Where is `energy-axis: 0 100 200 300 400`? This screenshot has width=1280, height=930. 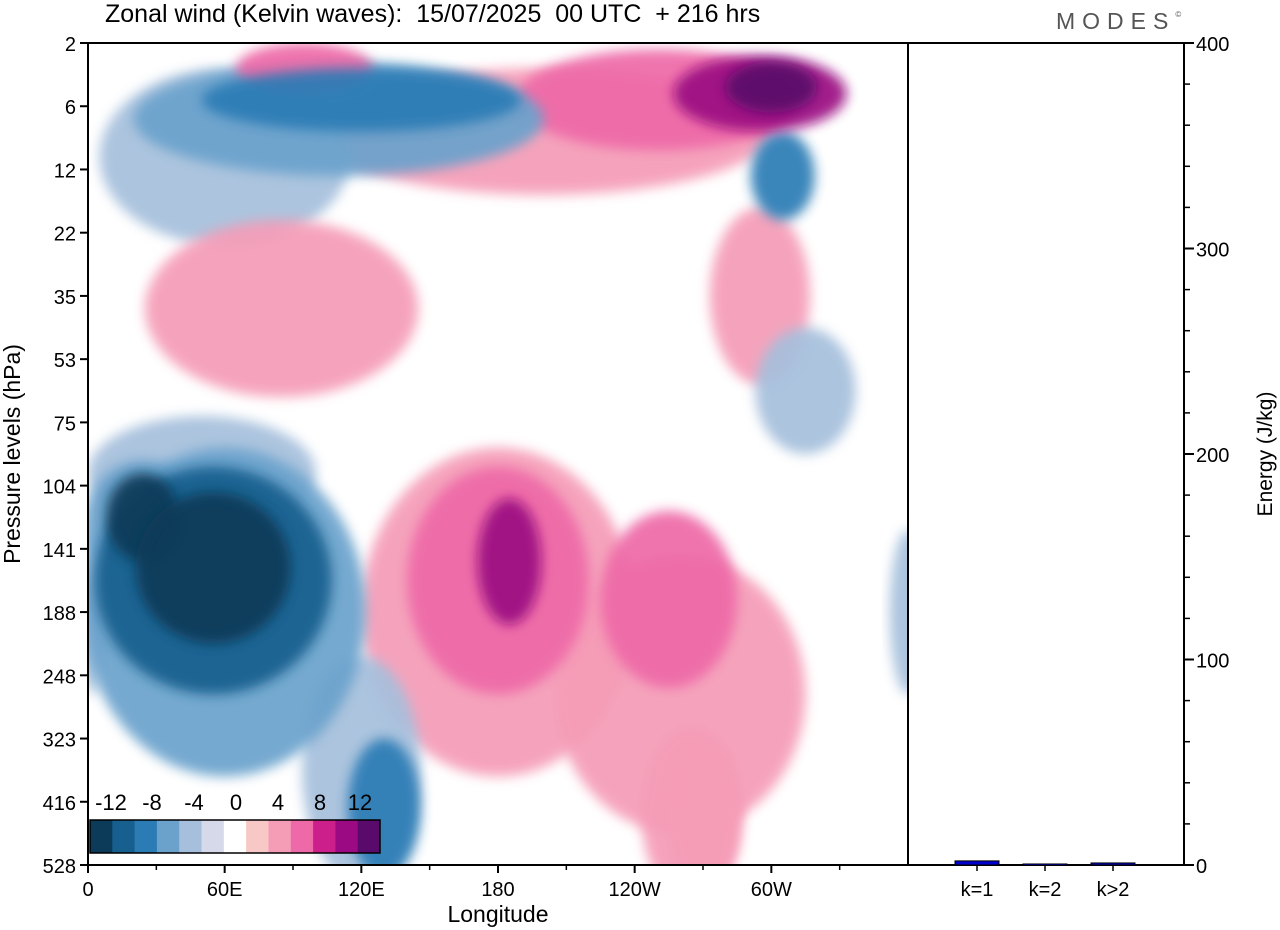
energy-axis: 0 100 200 300 400 is located at coordinates (1206, 456).